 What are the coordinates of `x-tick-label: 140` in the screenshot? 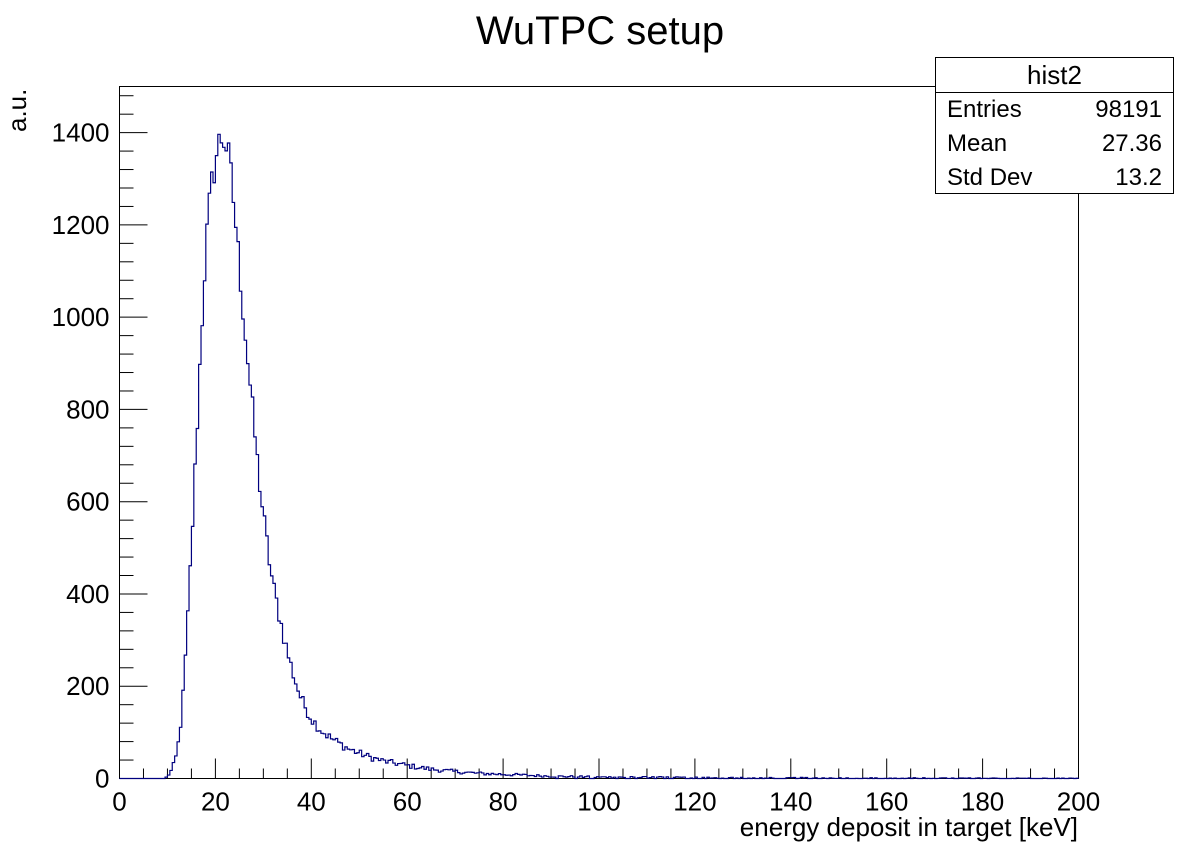 It's located at (790, 802).